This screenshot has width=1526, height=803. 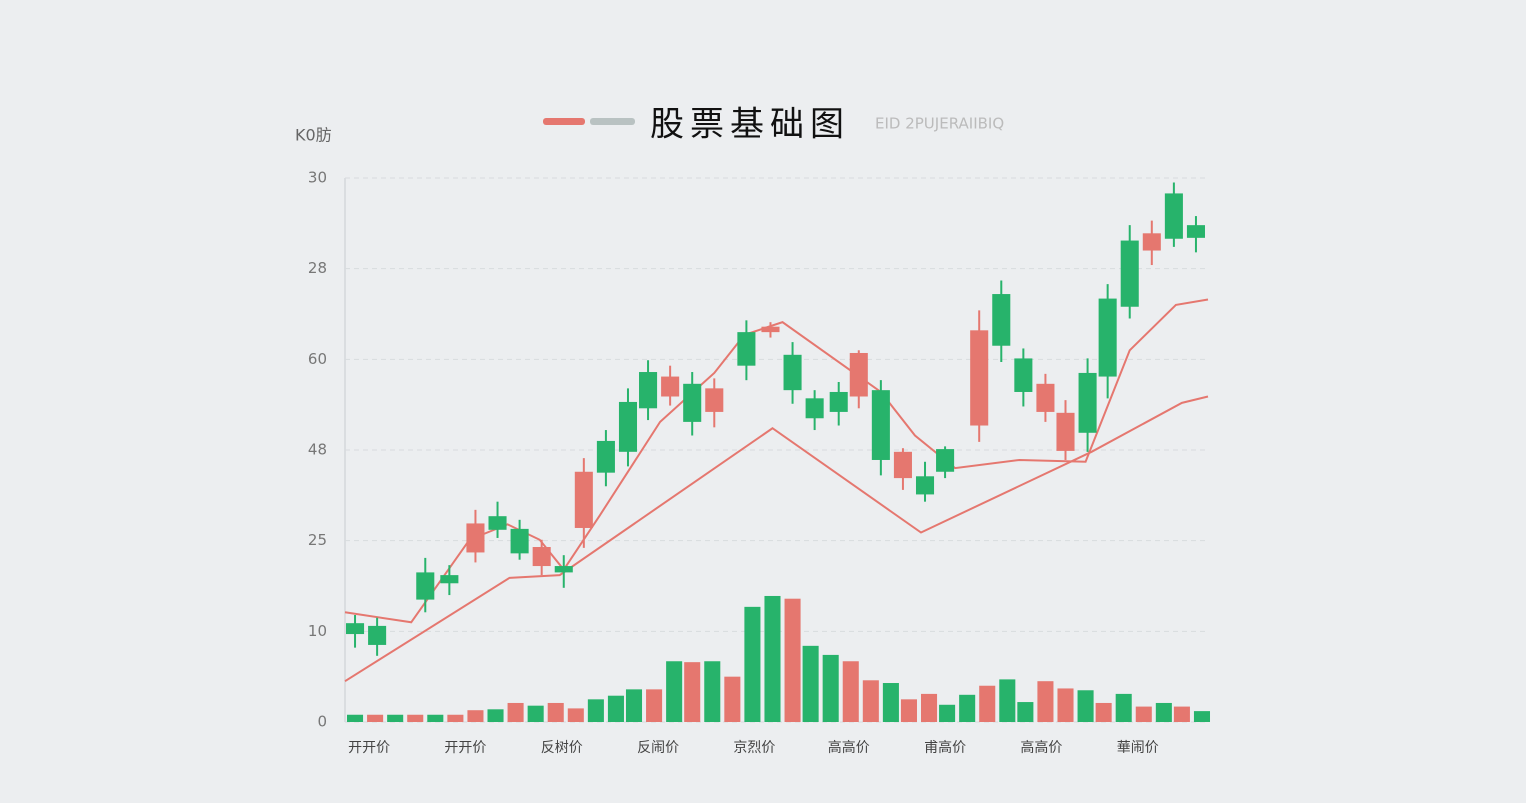 What do you see at coordinates (317, 631) in the screenshot?
I see `y-tick-label: 10` at bounding box center [317, 631].